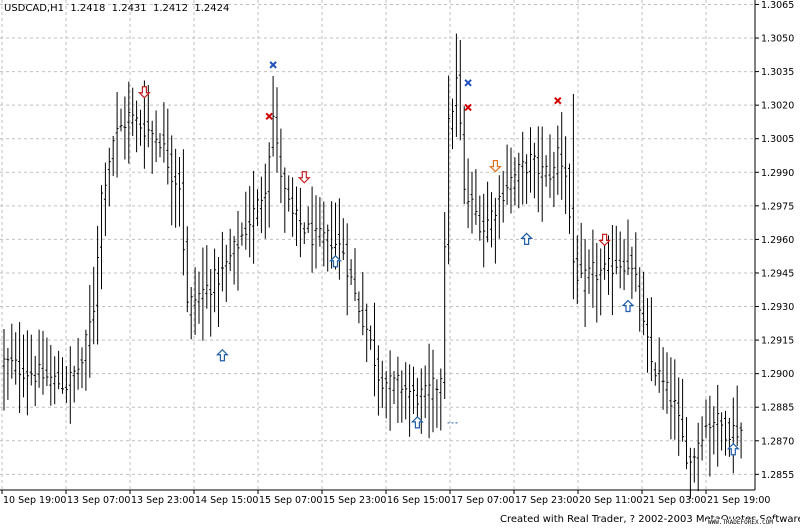 The width and height of the screenshot is (800, 529). I want to click on x-tick-label: 17 Sep 07:00, so click(482, 500).